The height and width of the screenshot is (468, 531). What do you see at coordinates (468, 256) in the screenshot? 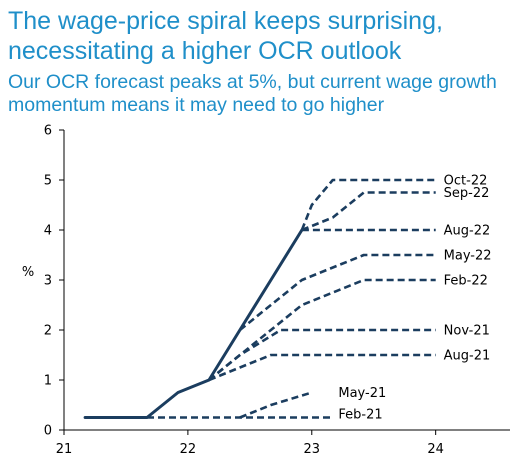
I see `series-label-may-22: May-22` at bounding box center [468, 256].